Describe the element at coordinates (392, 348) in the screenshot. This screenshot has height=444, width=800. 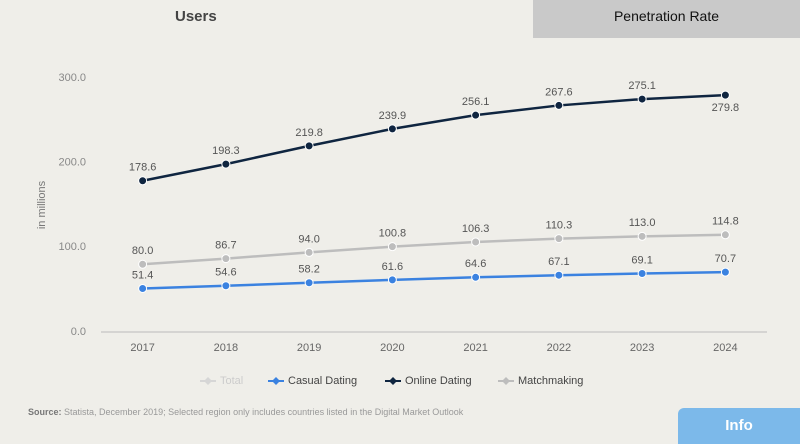
I see `x-tick-label: 2020` at that location.